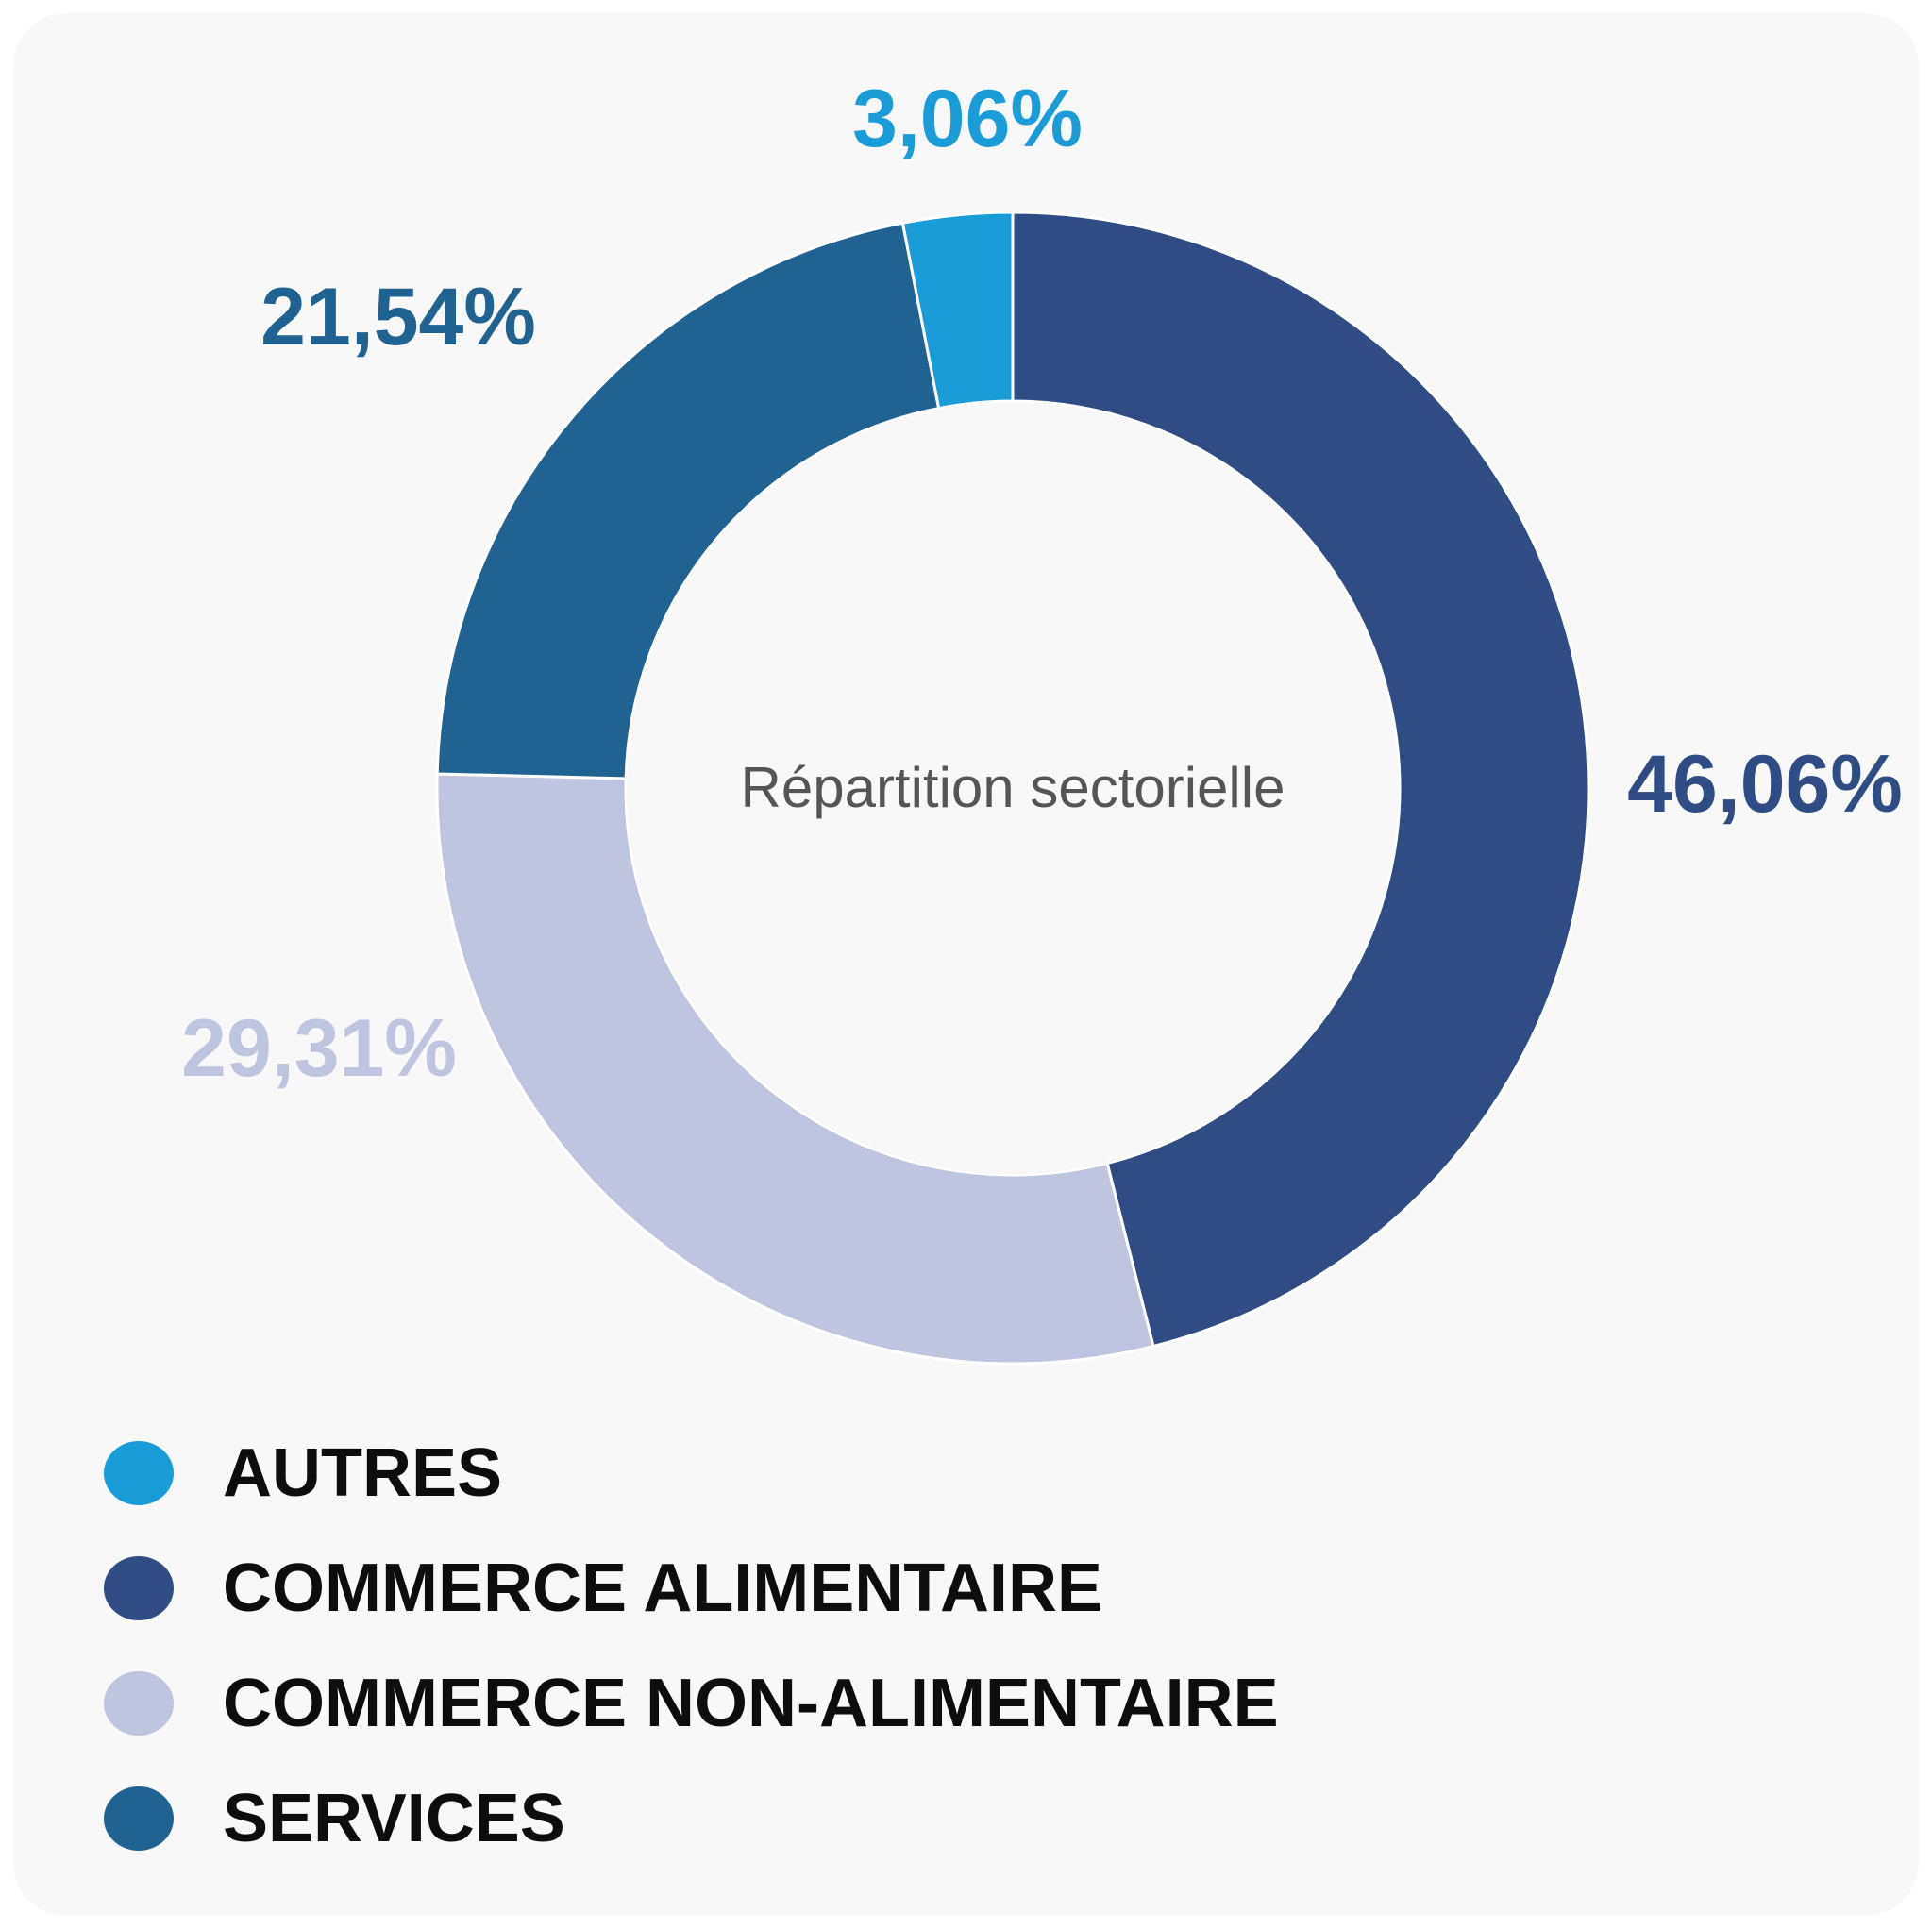 The height and width of the screenshot is (1929, 1932). Describe the element at coordinates (398, 317) in the screenshot. I see `value-label-services: 21,54%` at that location.